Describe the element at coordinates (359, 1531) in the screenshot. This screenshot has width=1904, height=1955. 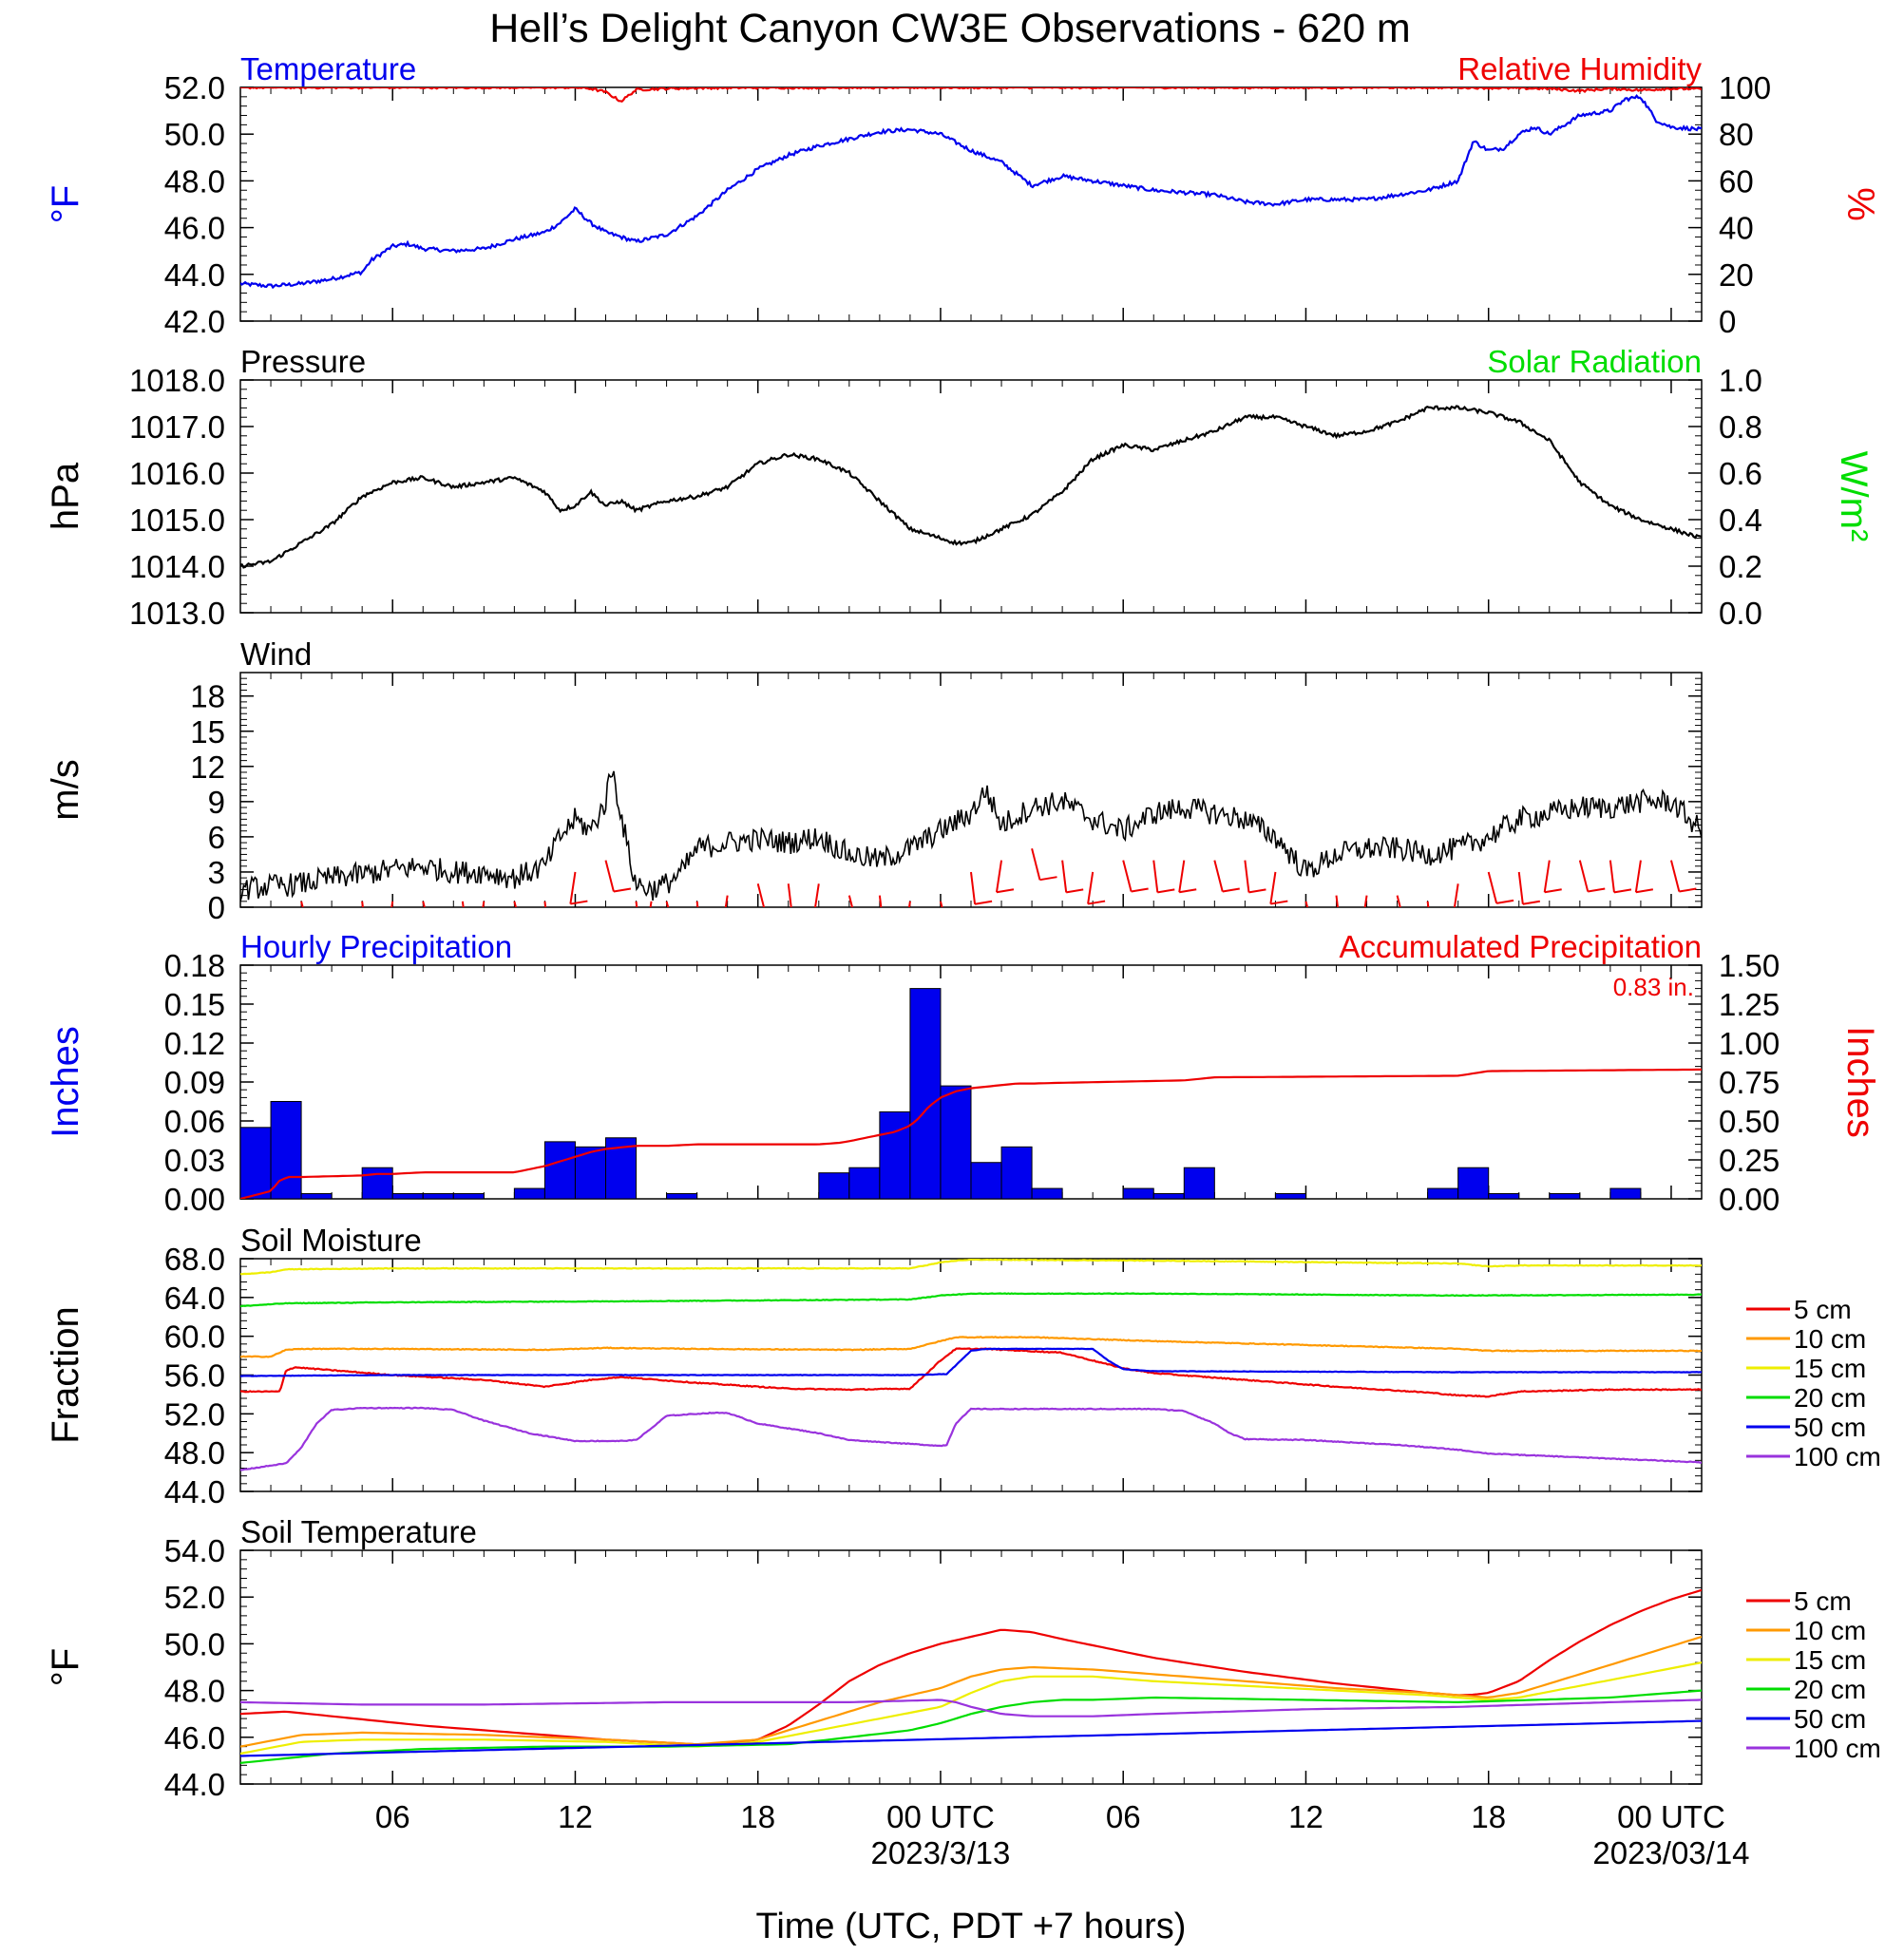
I see `panel-title-left: Soil Temperature` at that location.